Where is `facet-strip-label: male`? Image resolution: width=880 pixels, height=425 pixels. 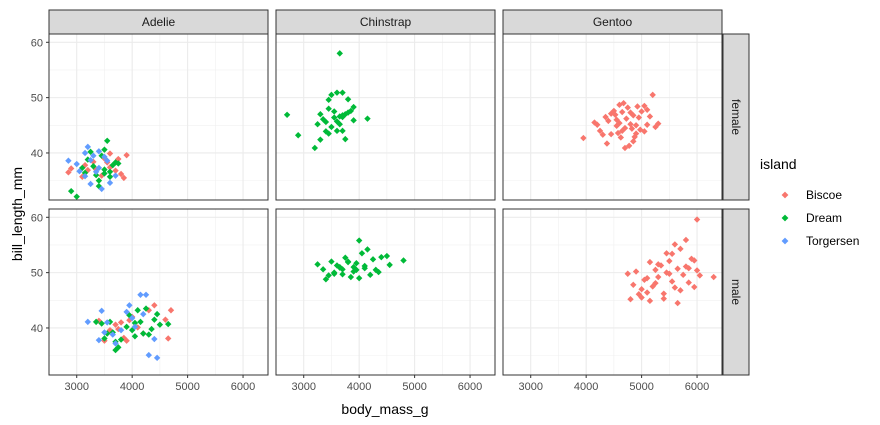 facet-strip-label: male is located at coordinates (736, 292).